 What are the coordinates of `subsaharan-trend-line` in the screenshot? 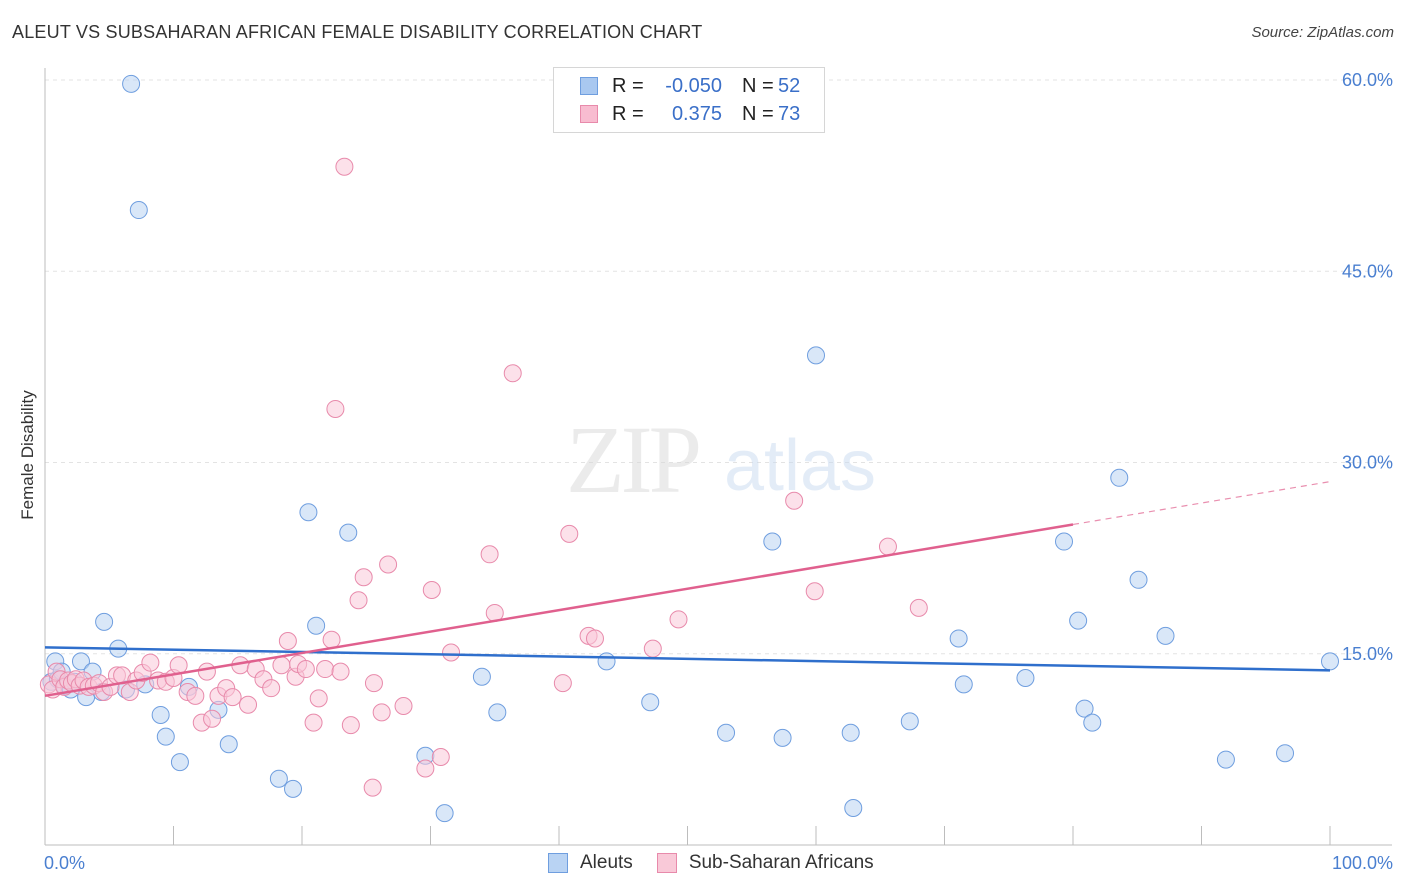 It's located at (559, 610).